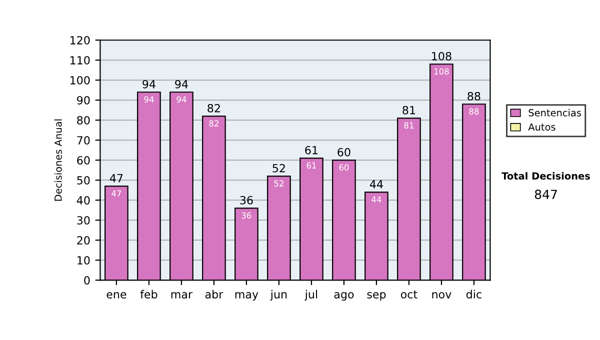  I want to click on data-label: 88, so click(474, 111).